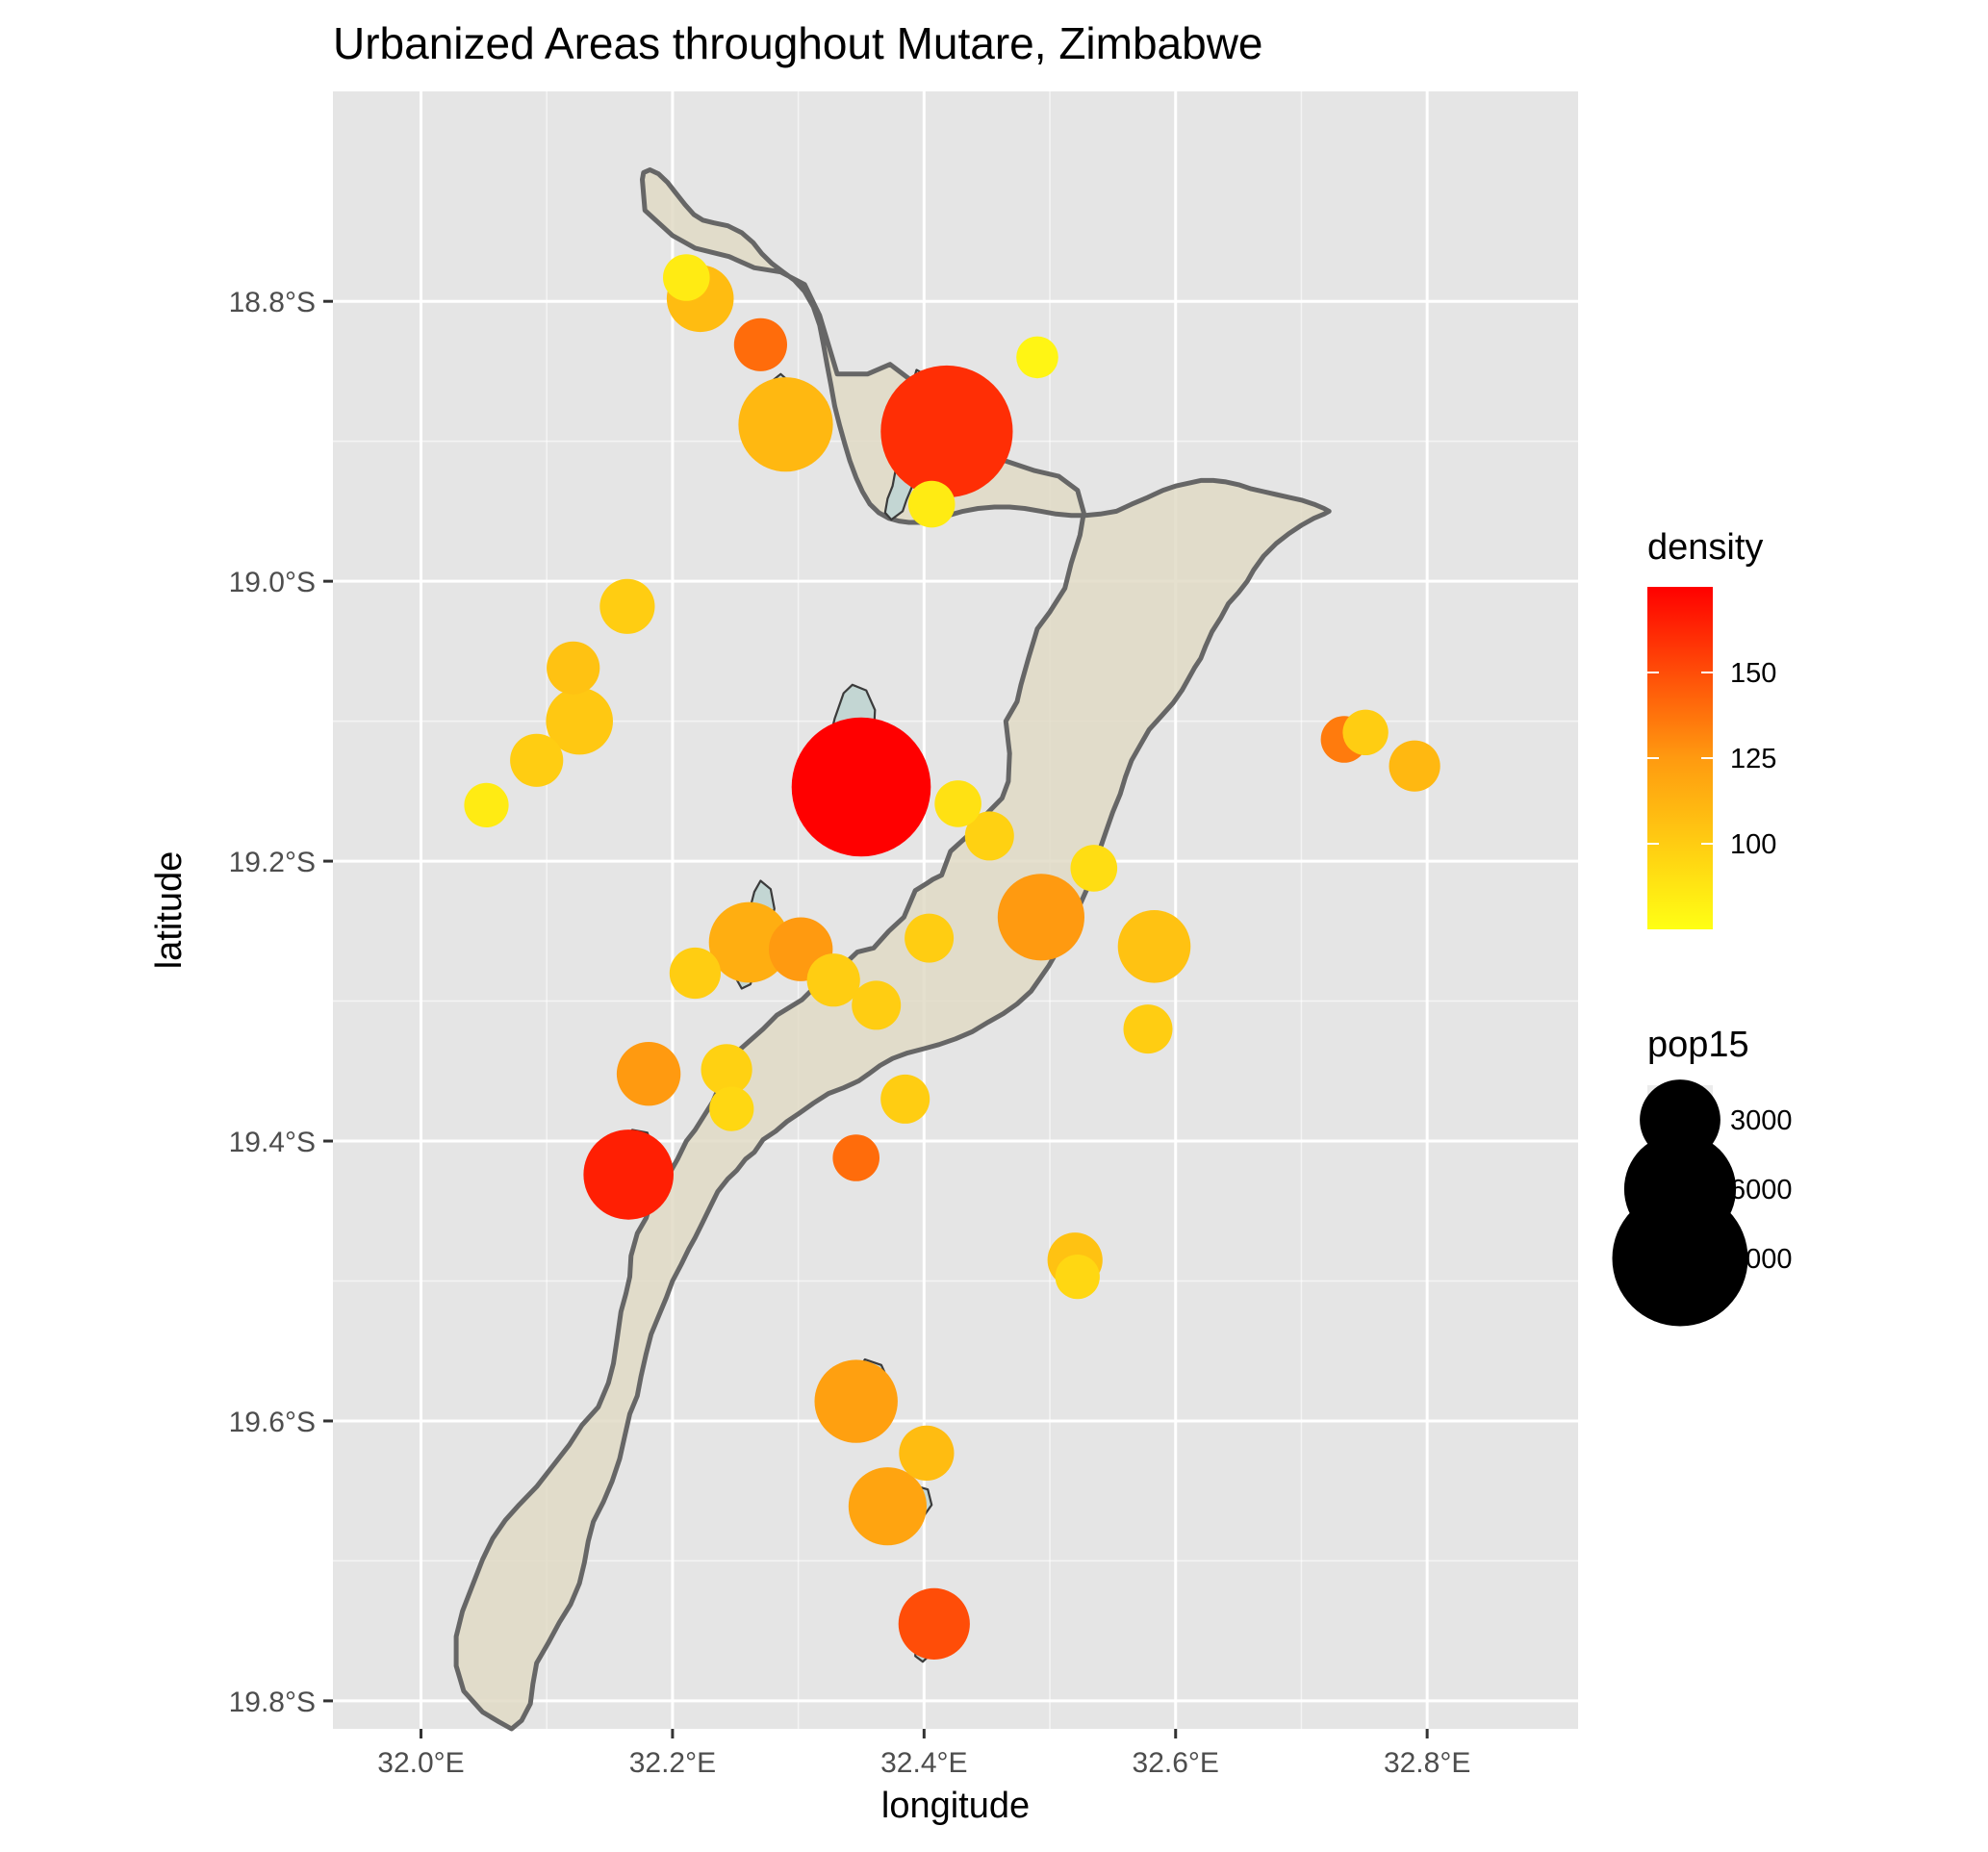  I want to click on legend: density 100 125 150 pop15 3000 6000 9000, so click(1702, 927).